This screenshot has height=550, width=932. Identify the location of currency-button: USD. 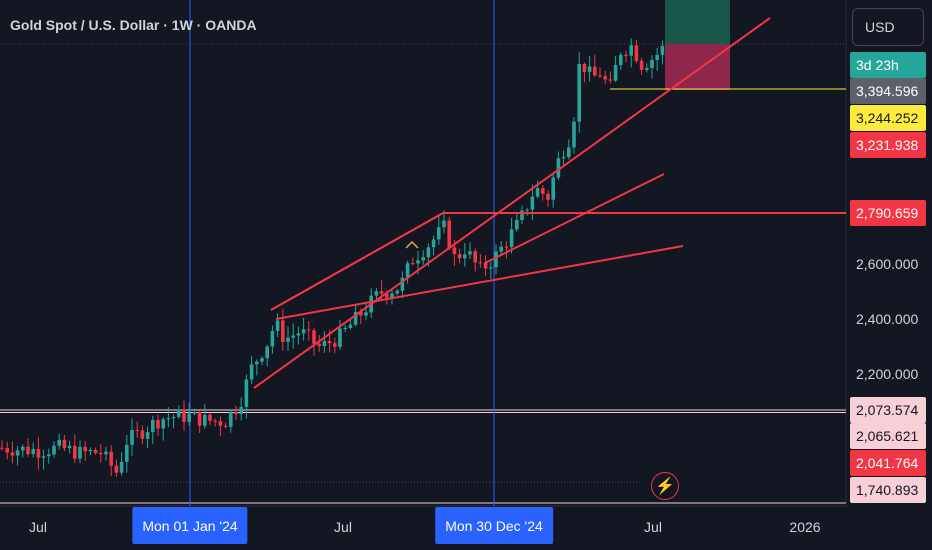
(888, 27).